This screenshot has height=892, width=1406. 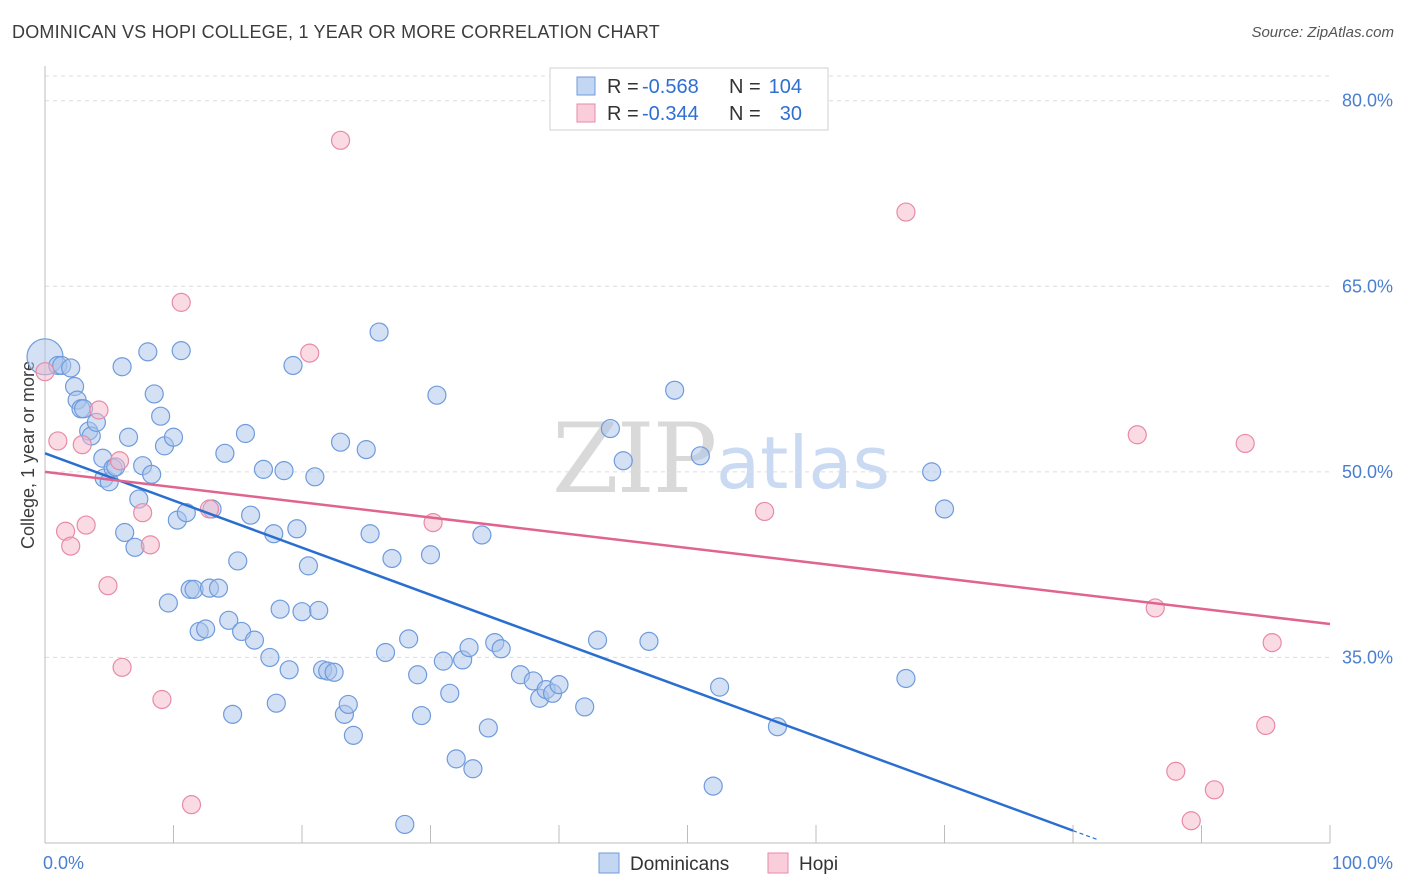 What do you see at coordinates (689, 99) in the screenshot?
I see `legend-box` at bounding box center [689, 99].